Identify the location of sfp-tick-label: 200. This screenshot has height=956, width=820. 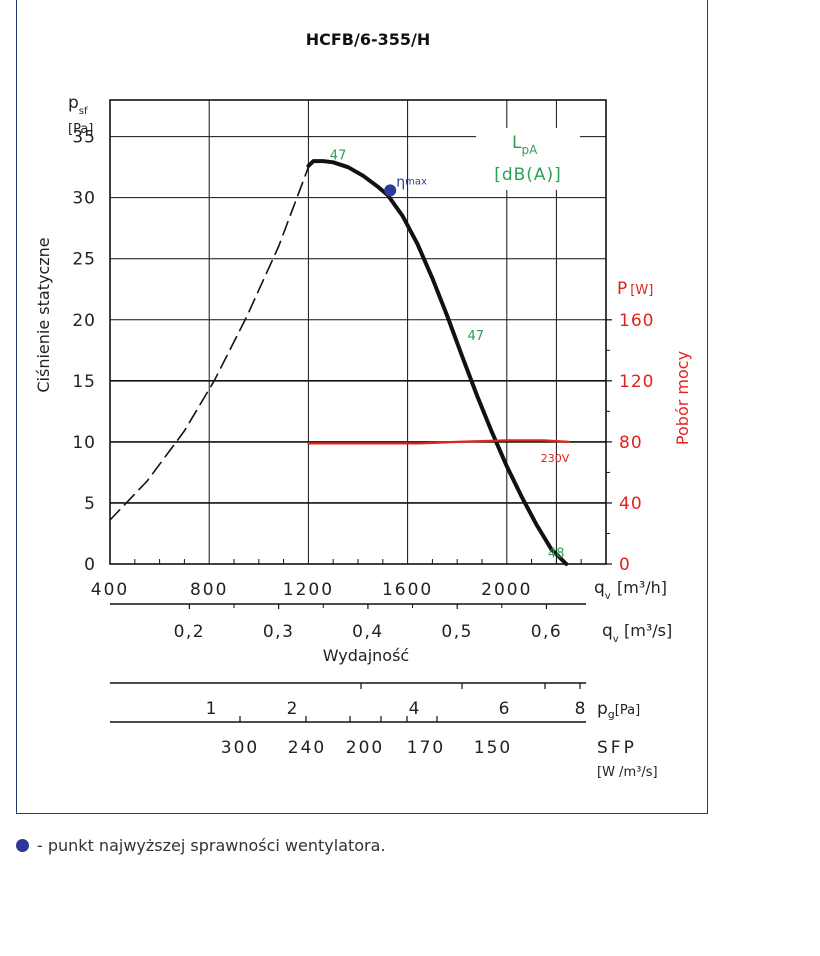
(365, 748).